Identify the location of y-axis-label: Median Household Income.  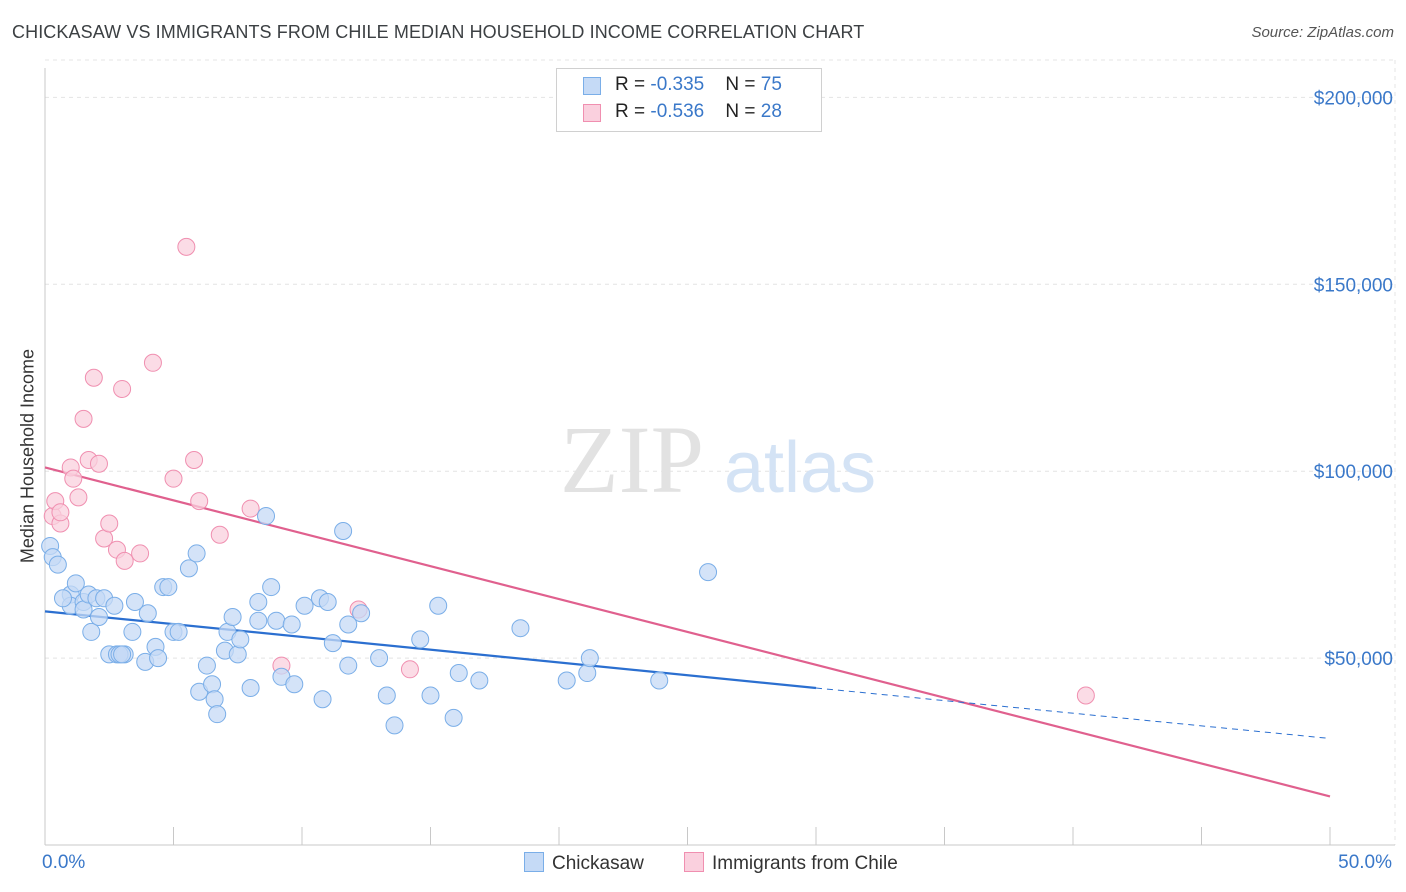
(27, 456).